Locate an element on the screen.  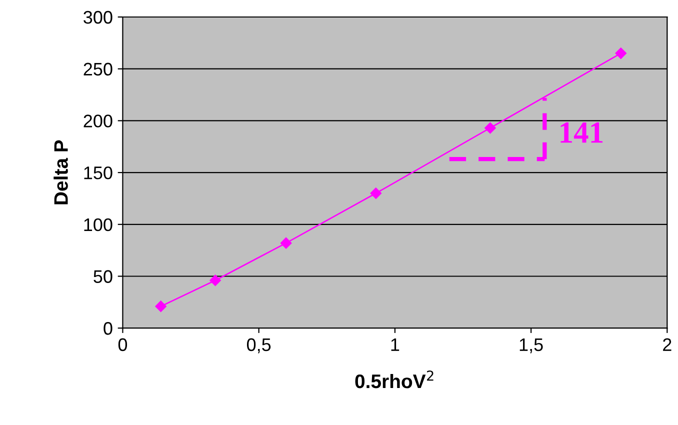
x-tick-label: 1 is located at coordinates (395, 344).